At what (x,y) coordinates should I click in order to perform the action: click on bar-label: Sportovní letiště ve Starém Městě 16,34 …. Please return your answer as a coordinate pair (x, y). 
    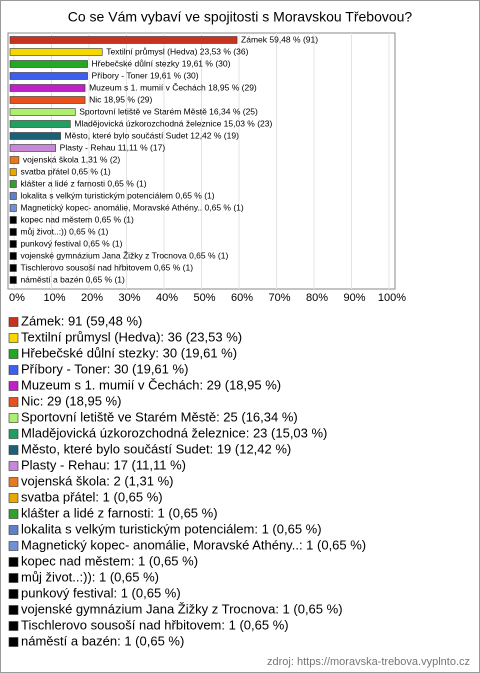
    Looking at the image, I should click on (168, 111).